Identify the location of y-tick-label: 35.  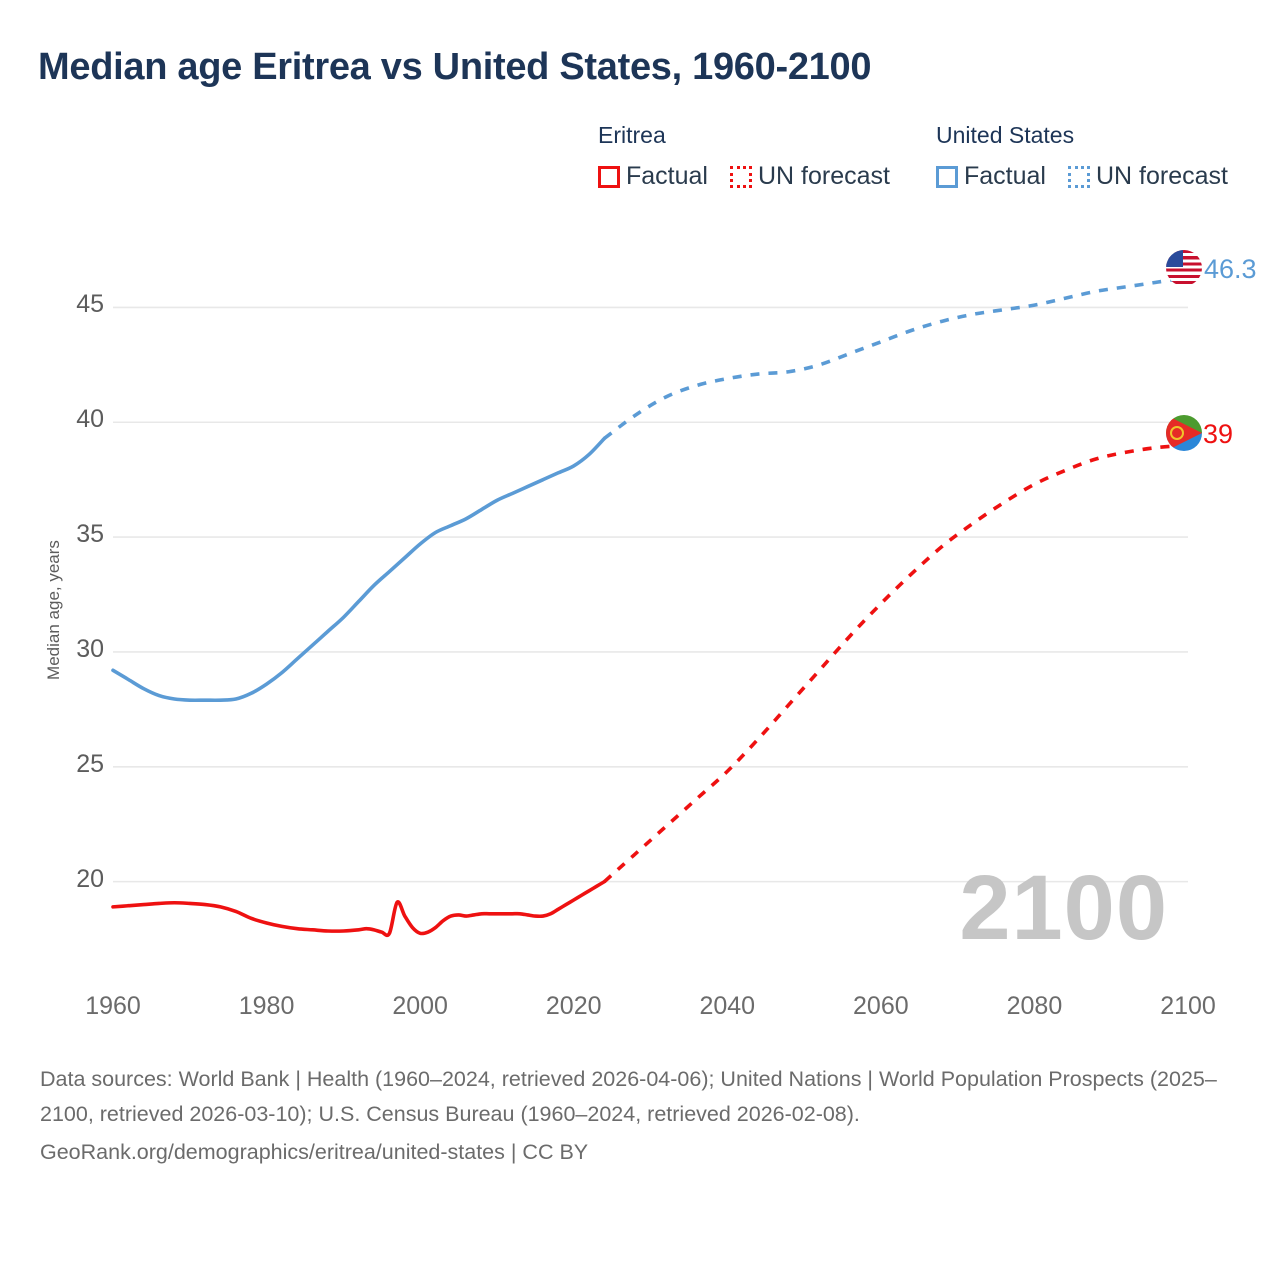
(90, 534).